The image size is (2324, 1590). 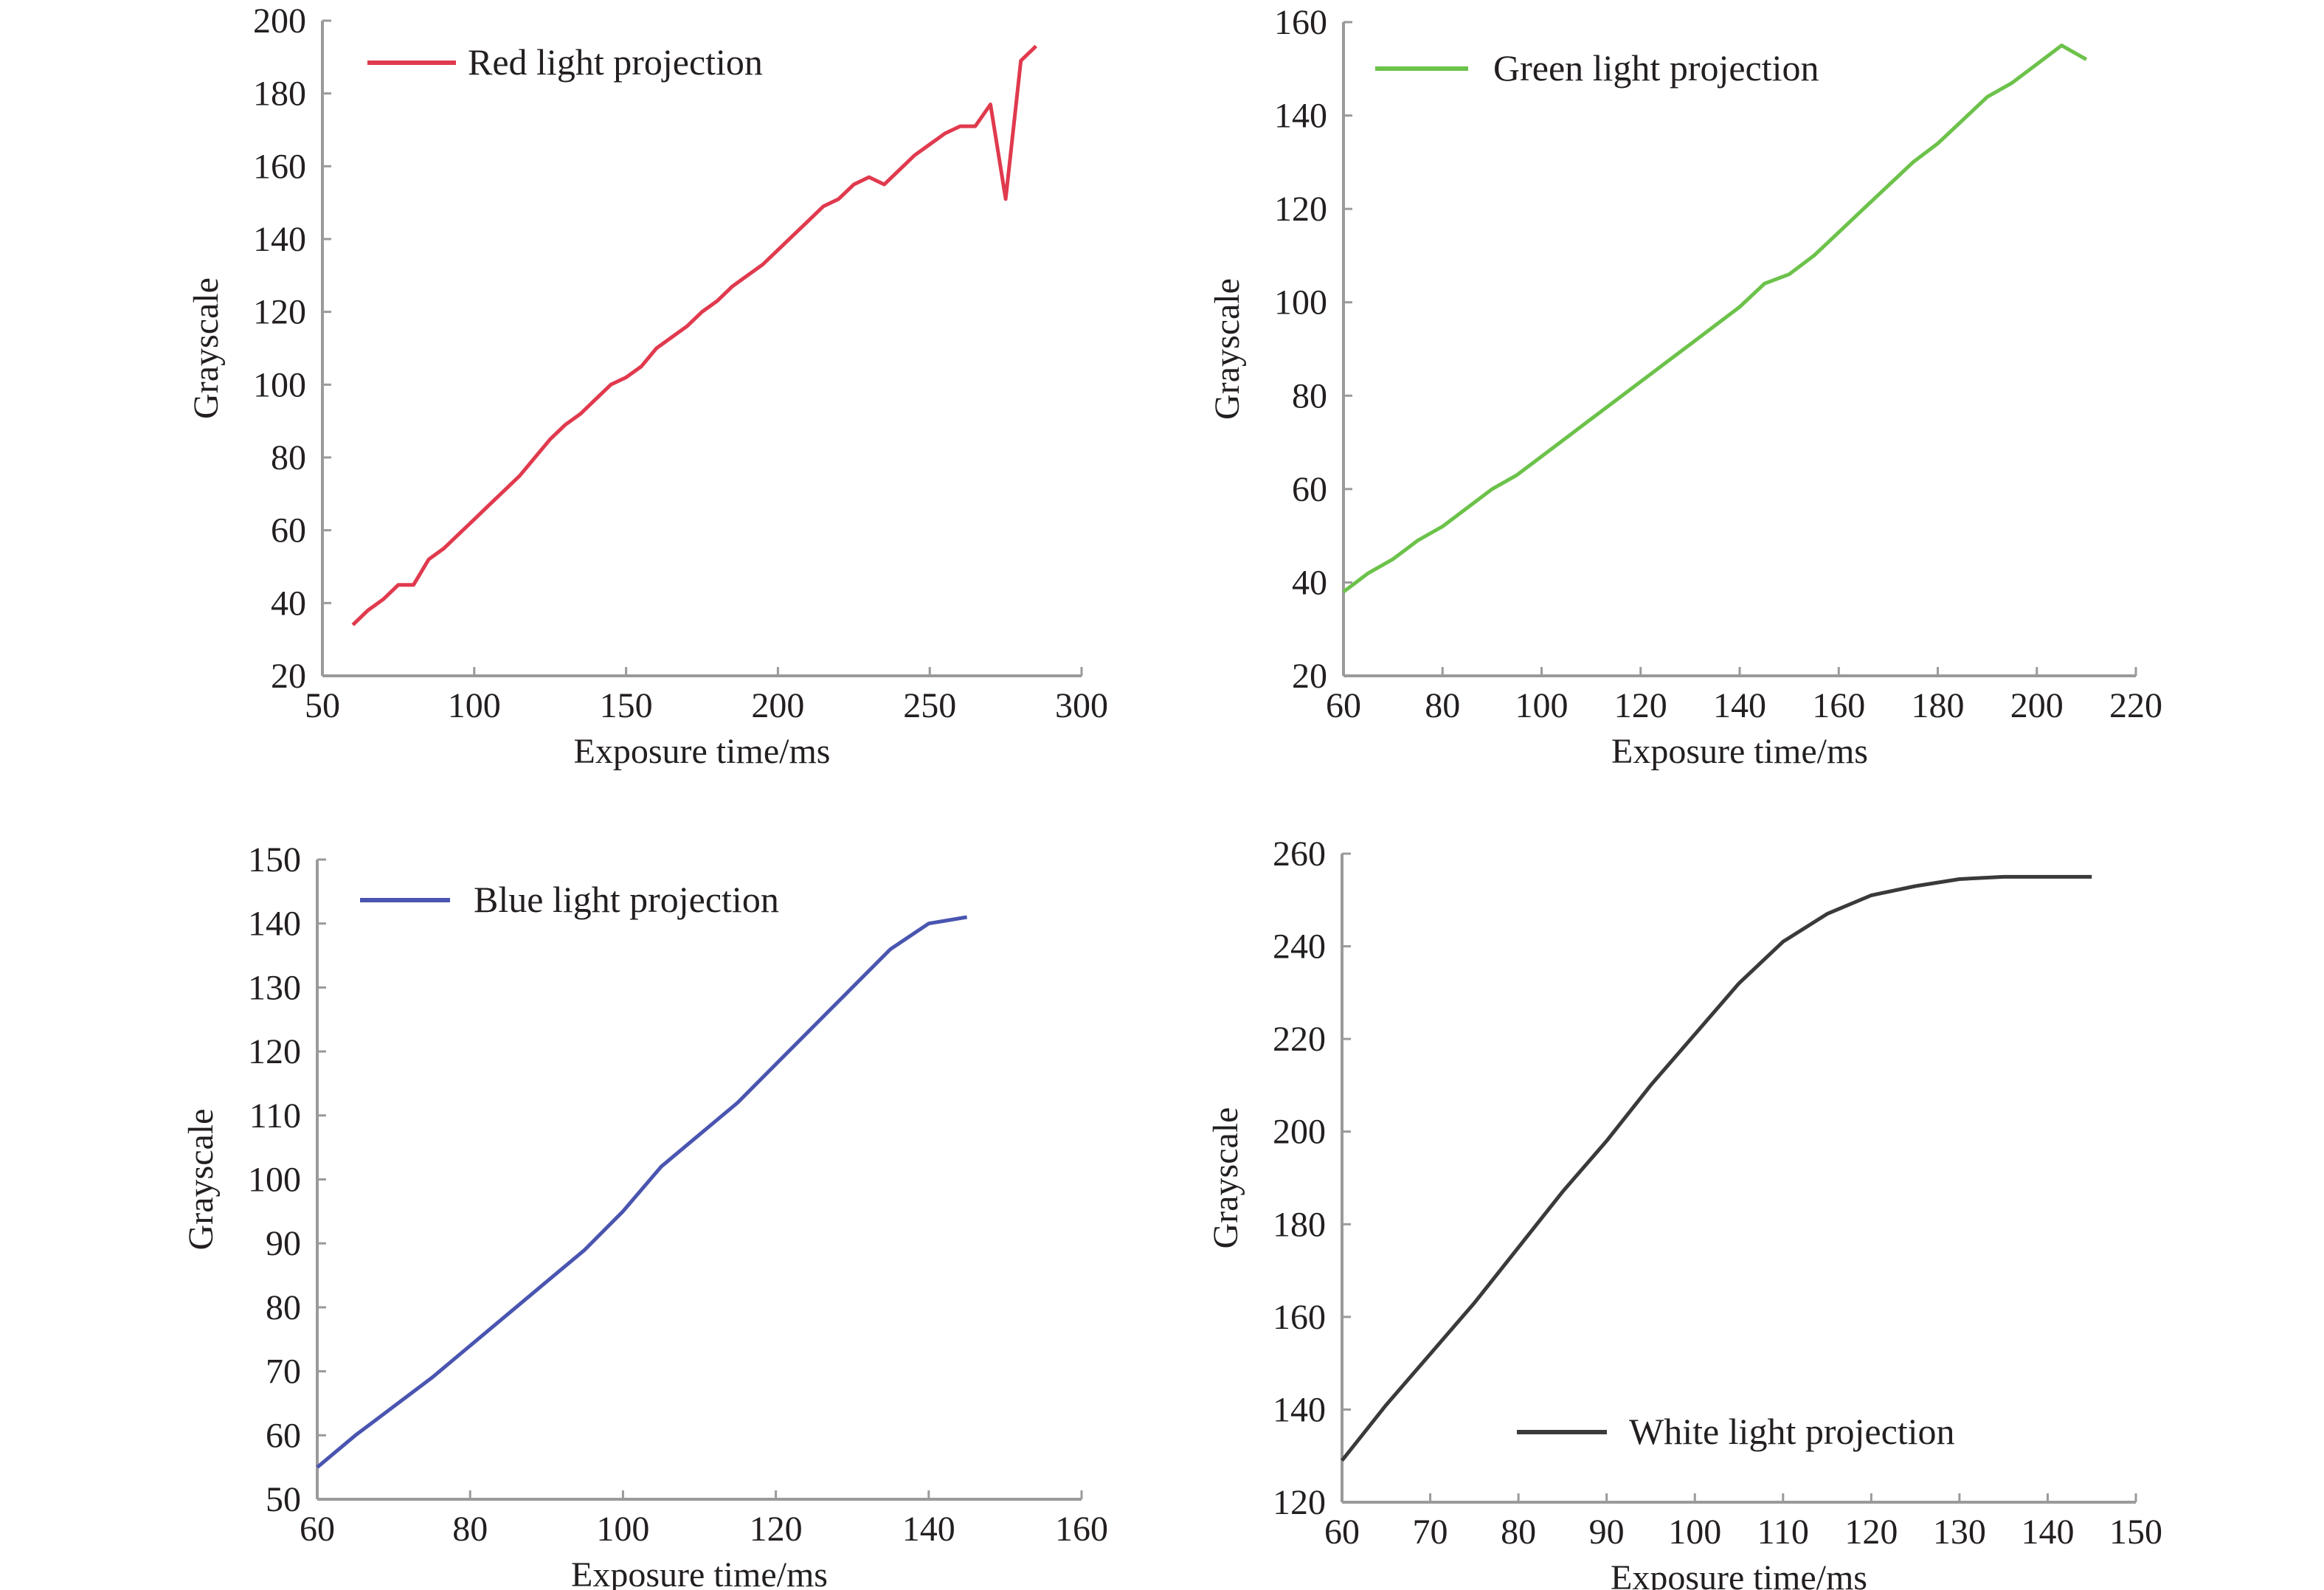 I want to click on legend-label: Blue light projection, so click(x=626, y=900).